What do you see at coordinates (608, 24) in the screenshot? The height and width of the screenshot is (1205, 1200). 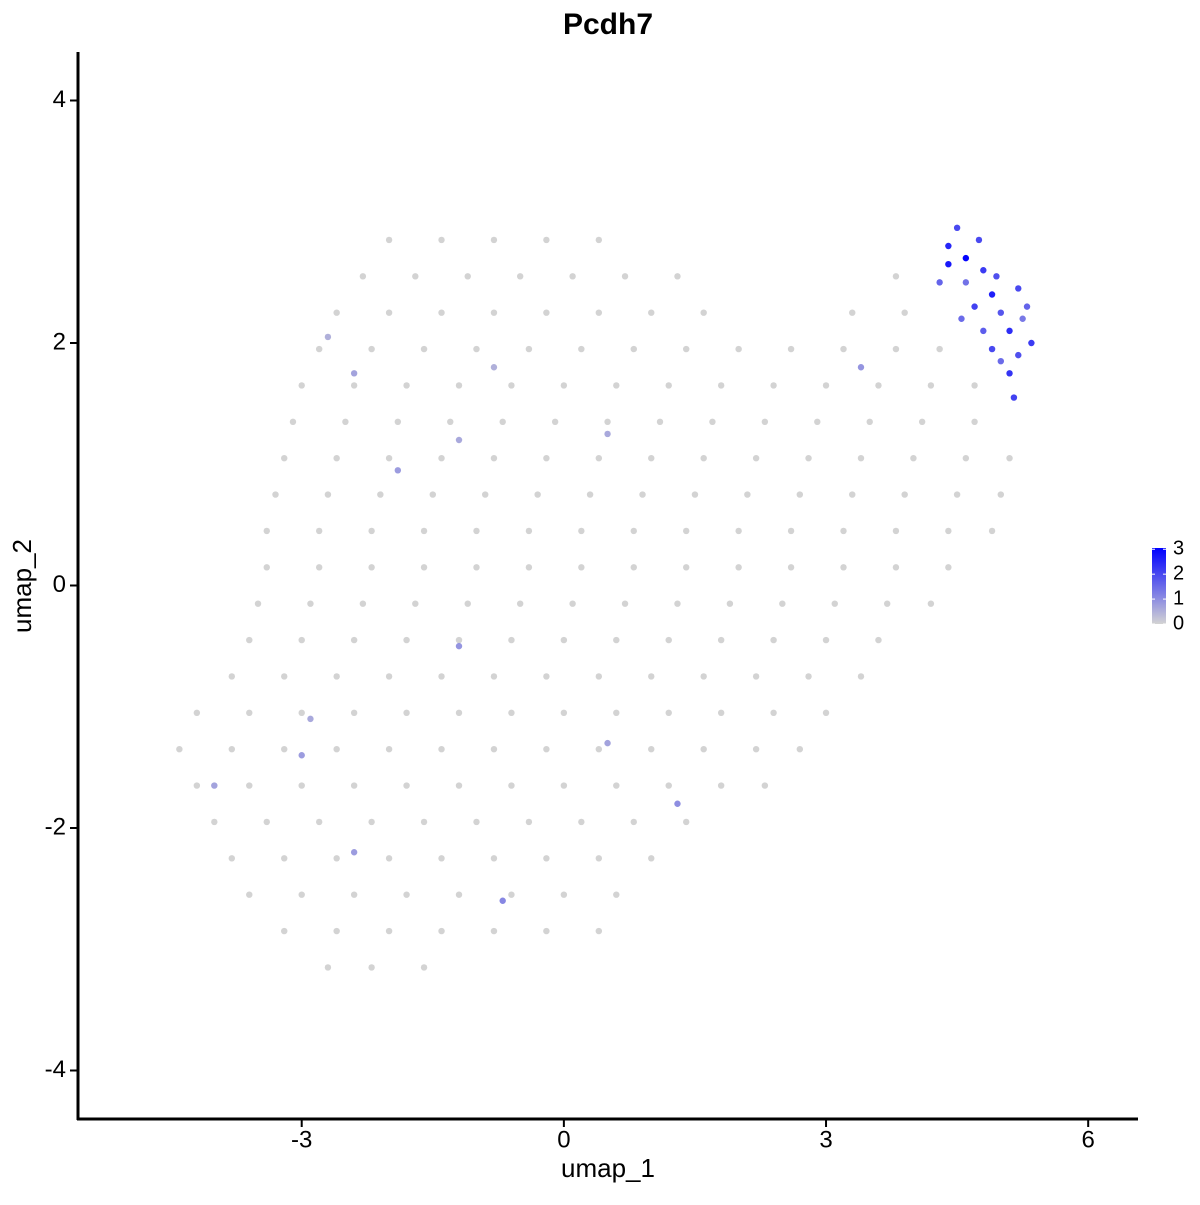 I see `chart-title: Pcdh7` at bounding box center [608, 24].